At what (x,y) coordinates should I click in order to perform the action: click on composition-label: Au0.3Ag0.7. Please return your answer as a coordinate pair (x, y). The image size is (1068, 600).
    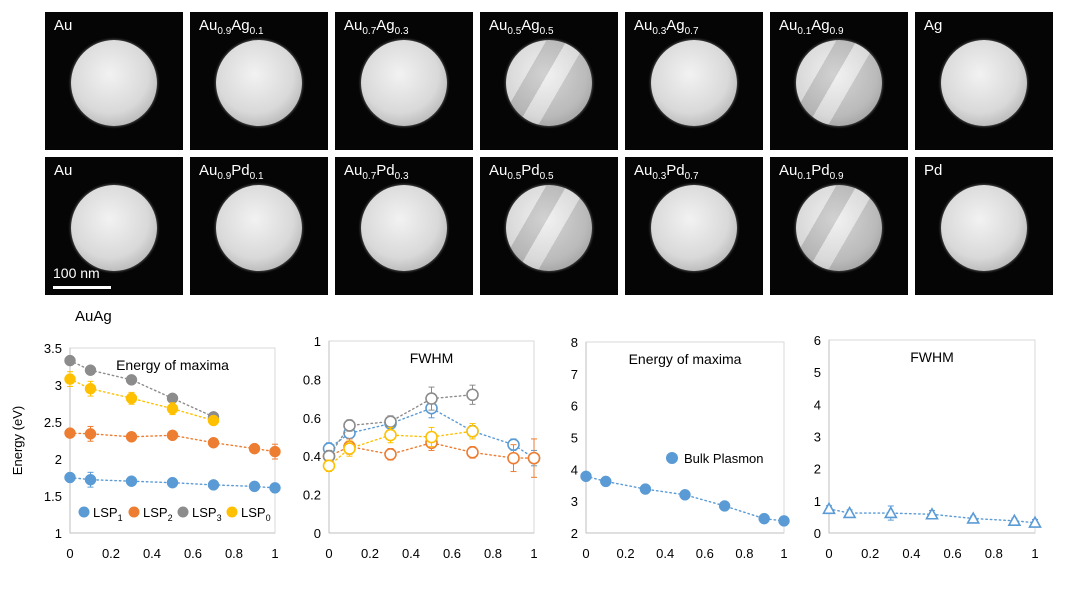
    Looking at the image, I should click on (666, 27).